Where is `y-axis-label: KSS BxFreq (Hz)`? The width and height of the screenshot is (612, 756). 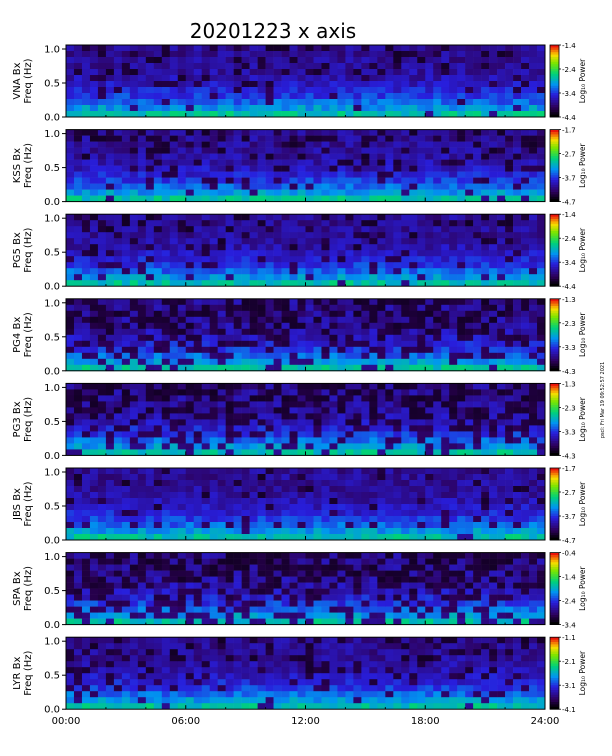
y-axis-label: KSS BxFreq (Hz) is located at coordinates (23, 165).